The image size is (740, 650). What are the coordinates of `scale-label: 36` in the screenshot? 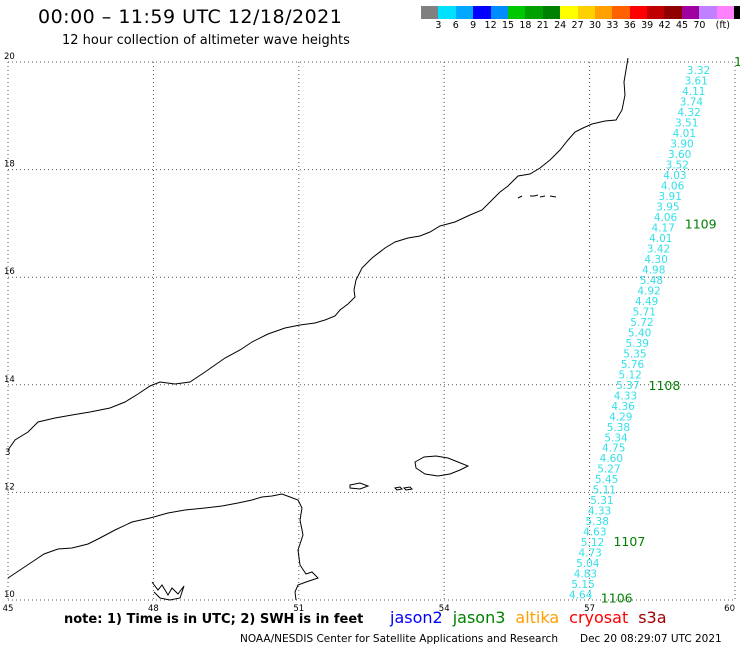 It's located at (629, 25).